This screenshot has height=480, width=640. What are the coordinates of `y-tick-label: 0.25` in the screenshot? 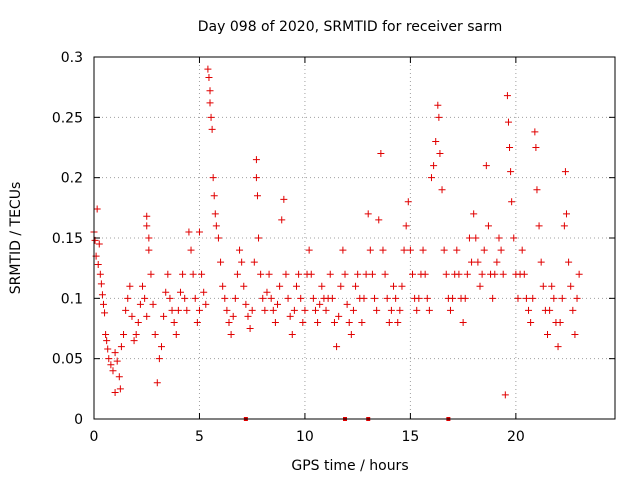 It's located at (67, 118).